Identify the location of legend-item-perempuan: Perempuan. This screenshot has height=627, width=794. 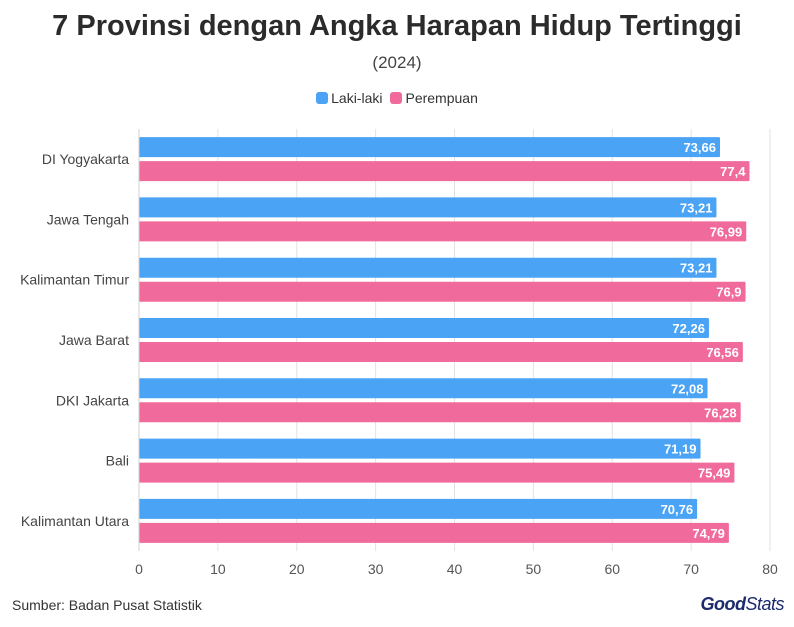
(434, 98).